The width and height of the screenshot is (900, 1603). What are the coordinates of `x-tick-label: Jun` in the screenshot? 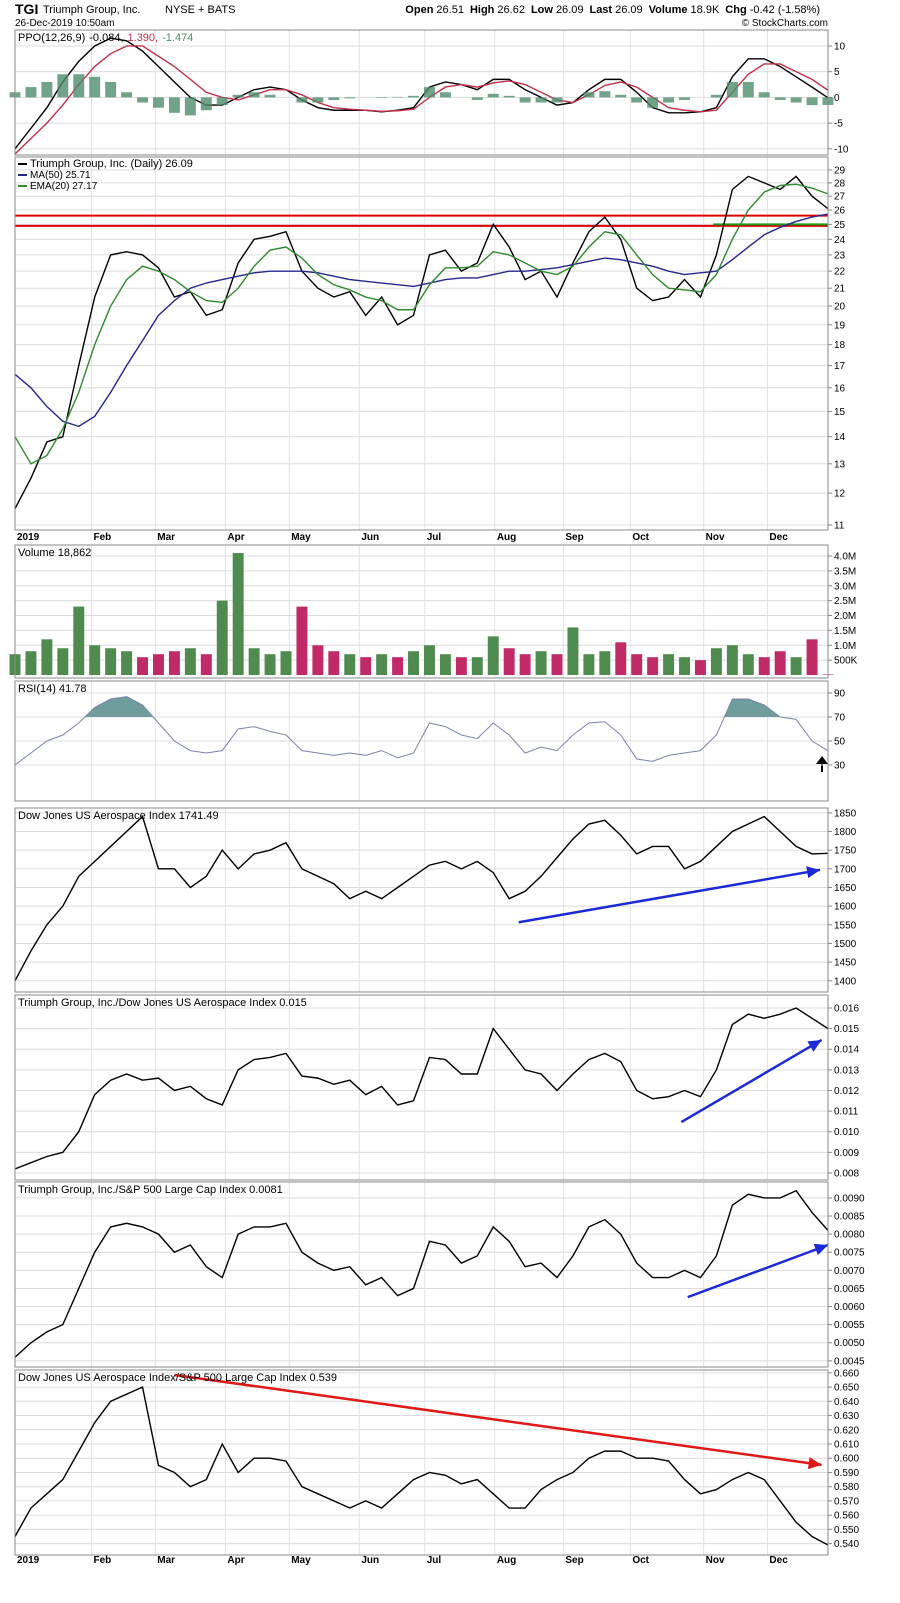 It's located at (370, 1560).